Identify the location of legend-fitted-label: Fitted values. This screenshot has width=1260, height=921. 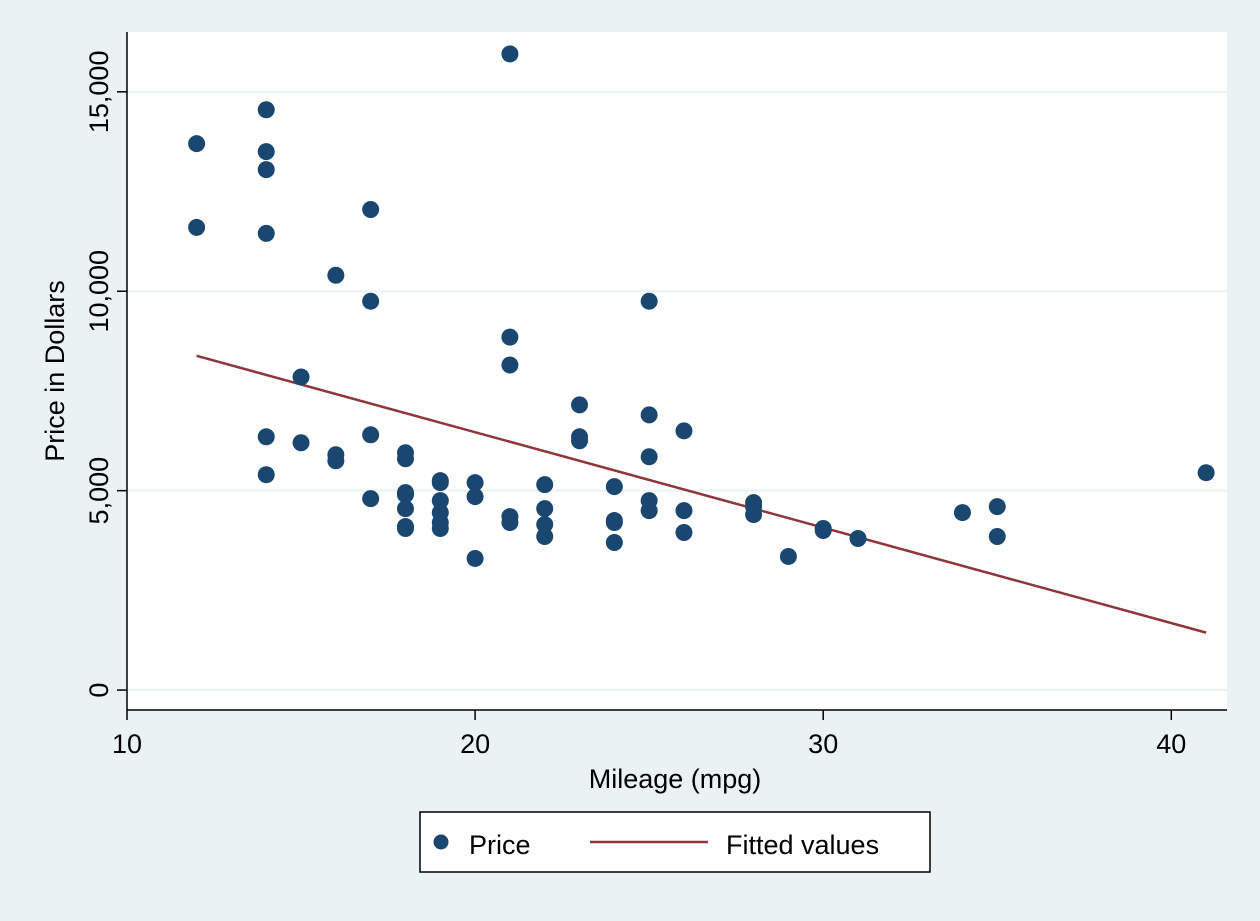
(802, 845).